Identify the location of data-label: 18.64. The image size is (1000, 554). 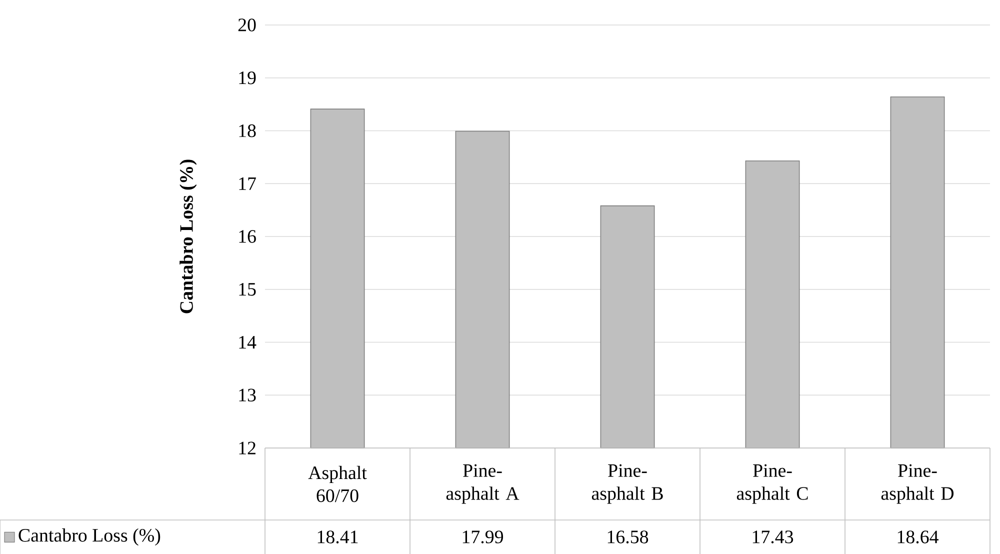
(918, 537).